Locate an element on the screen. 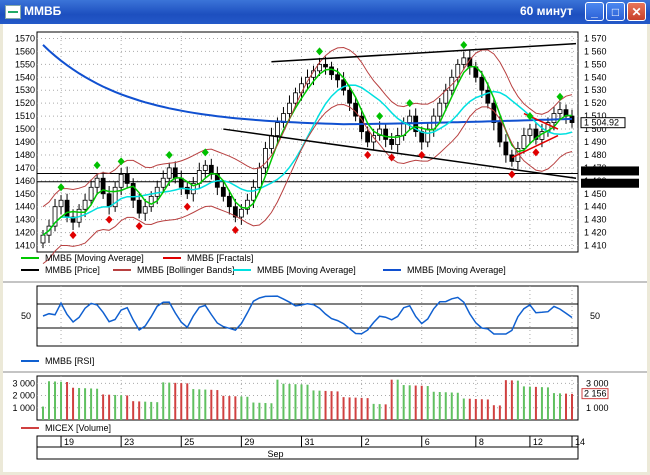 This screenshot has height=475, width=650. date-label: 14 is located at coordinates (580, 442).